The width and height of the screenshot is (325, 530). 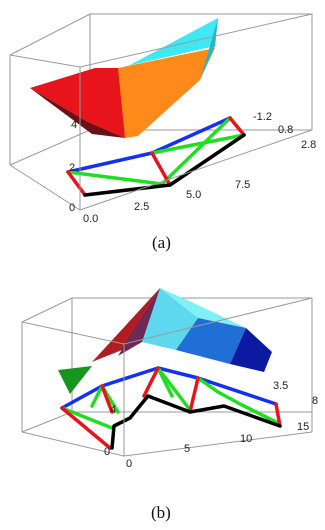 I want to click on panel-a-surface-red, so click(x=79, y=103).